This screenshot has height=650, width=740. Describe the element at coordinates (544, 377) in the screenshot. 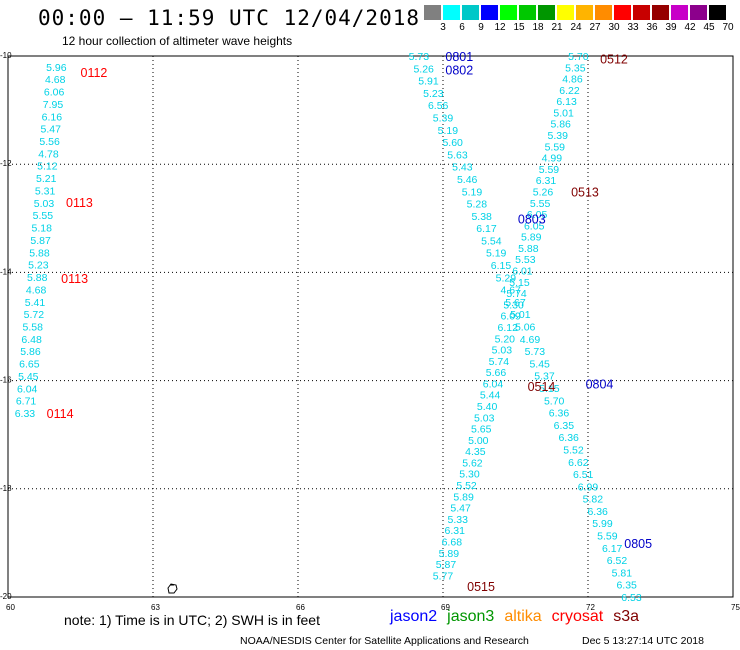

I see `swh-value: 5.37` at that location.